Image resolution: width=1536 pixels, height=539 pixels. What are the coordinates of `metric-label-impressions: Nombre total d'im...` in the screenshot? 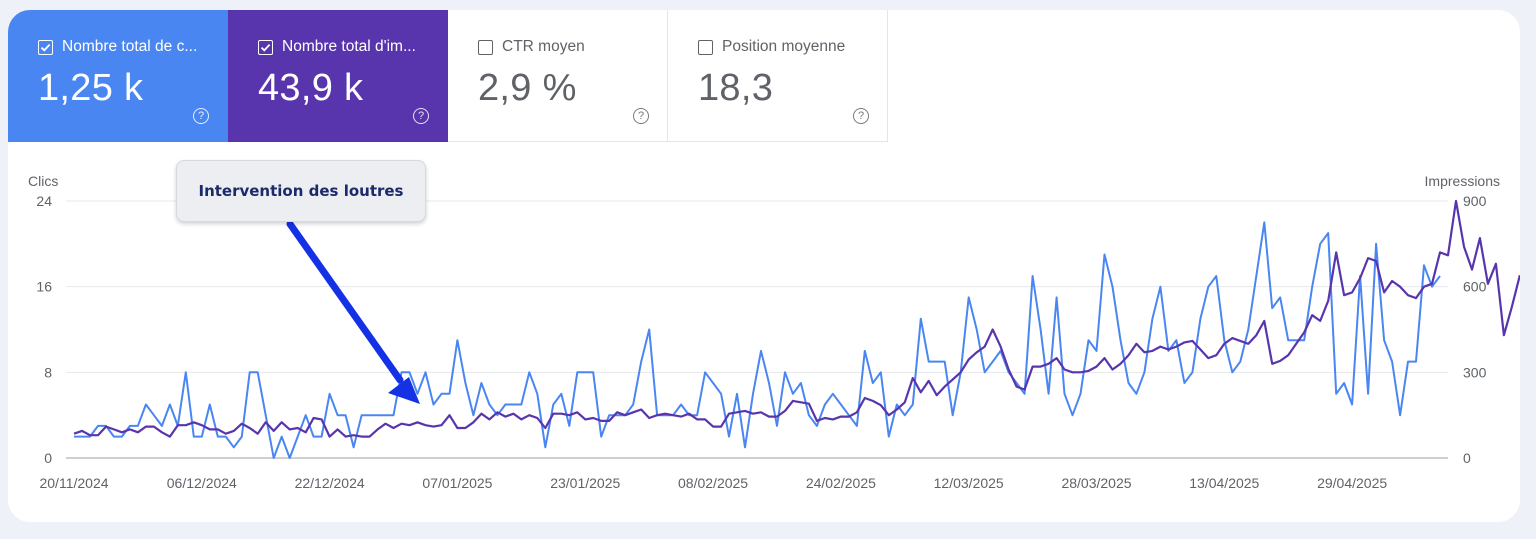 It's located at (349, 46).